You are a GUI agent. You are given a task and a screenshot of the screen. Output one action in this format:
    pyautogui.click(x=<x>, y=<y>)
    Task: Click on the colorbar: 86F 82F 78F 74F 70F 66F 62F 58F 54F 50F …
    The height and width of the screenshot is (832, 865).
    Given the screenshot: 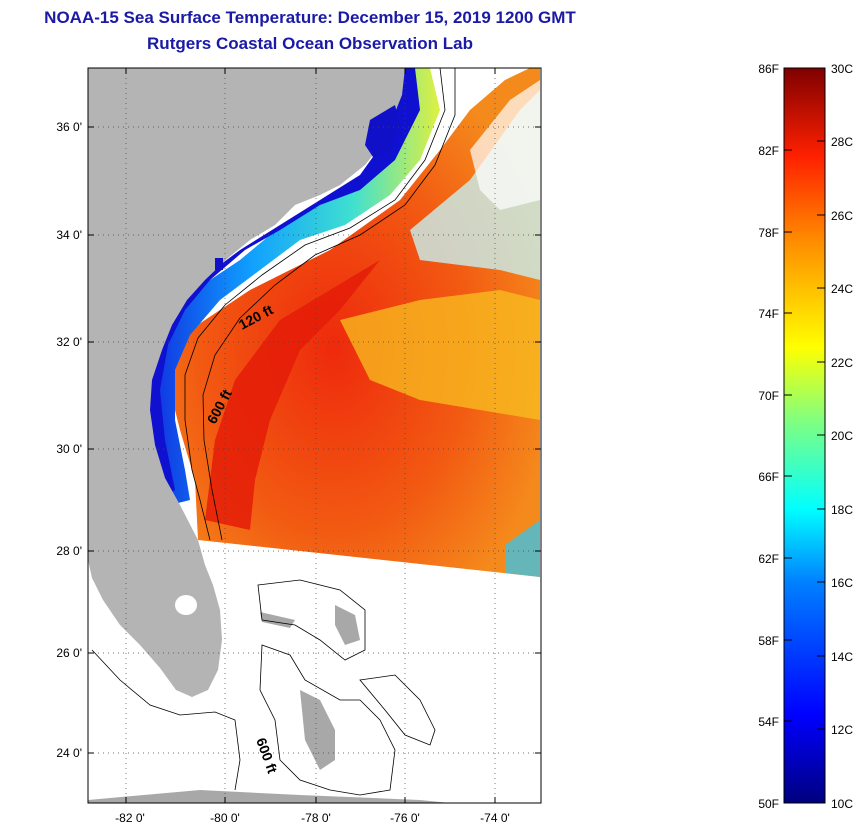 What is the action you would take?
    pyautogui.click(x=805, y=436)
    